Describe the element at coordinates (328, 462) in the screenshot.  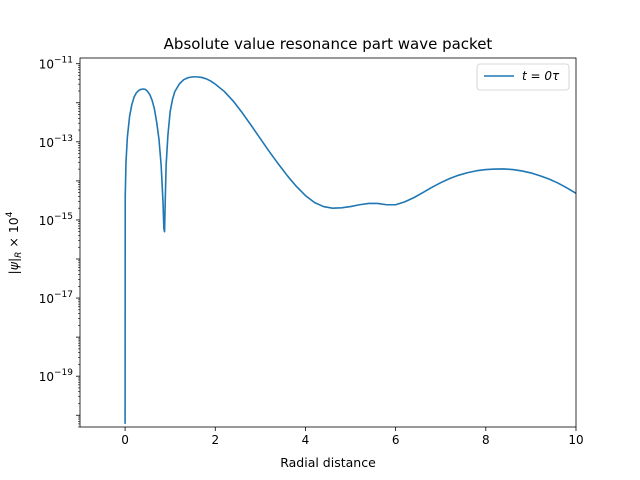
I see `x-axis-label: Radial distance` at that location.